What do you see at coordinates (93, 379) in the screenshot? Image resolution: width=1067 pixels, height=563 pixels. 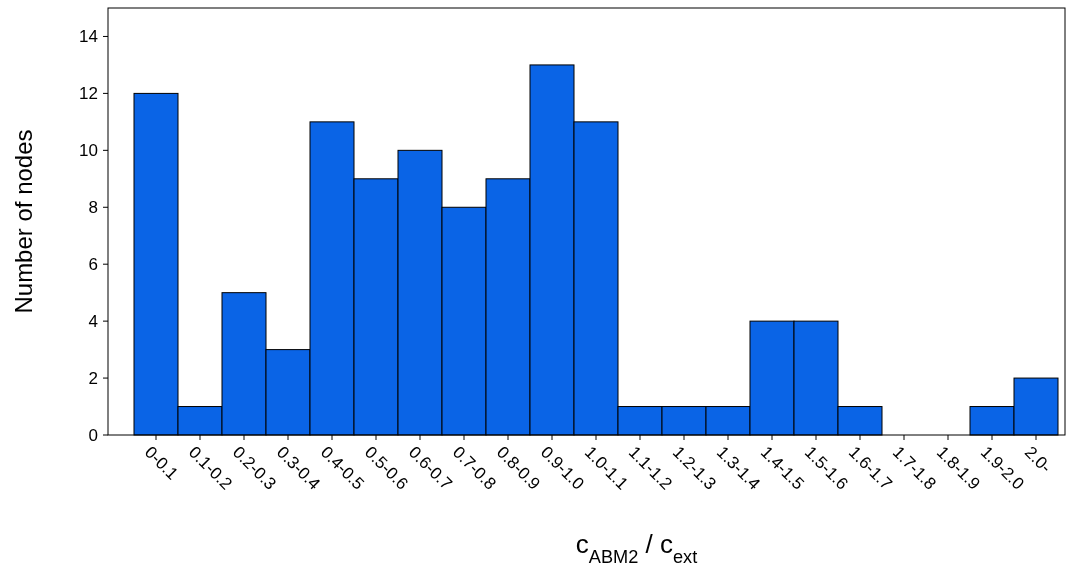 I see `y-tick-label: 2` at bounding box center [93, 379].